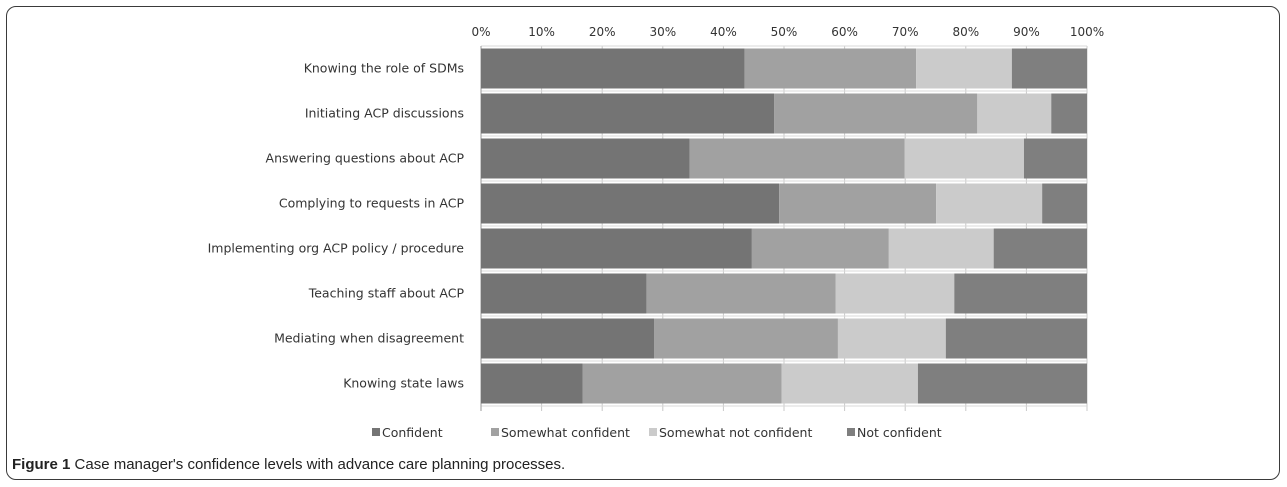 This screenshot has width=1287, height=487. What do you see at coordinates (784, 32) in the screenshot?
I see `x-tick-label: 50%` at bounding box center [784, 32].